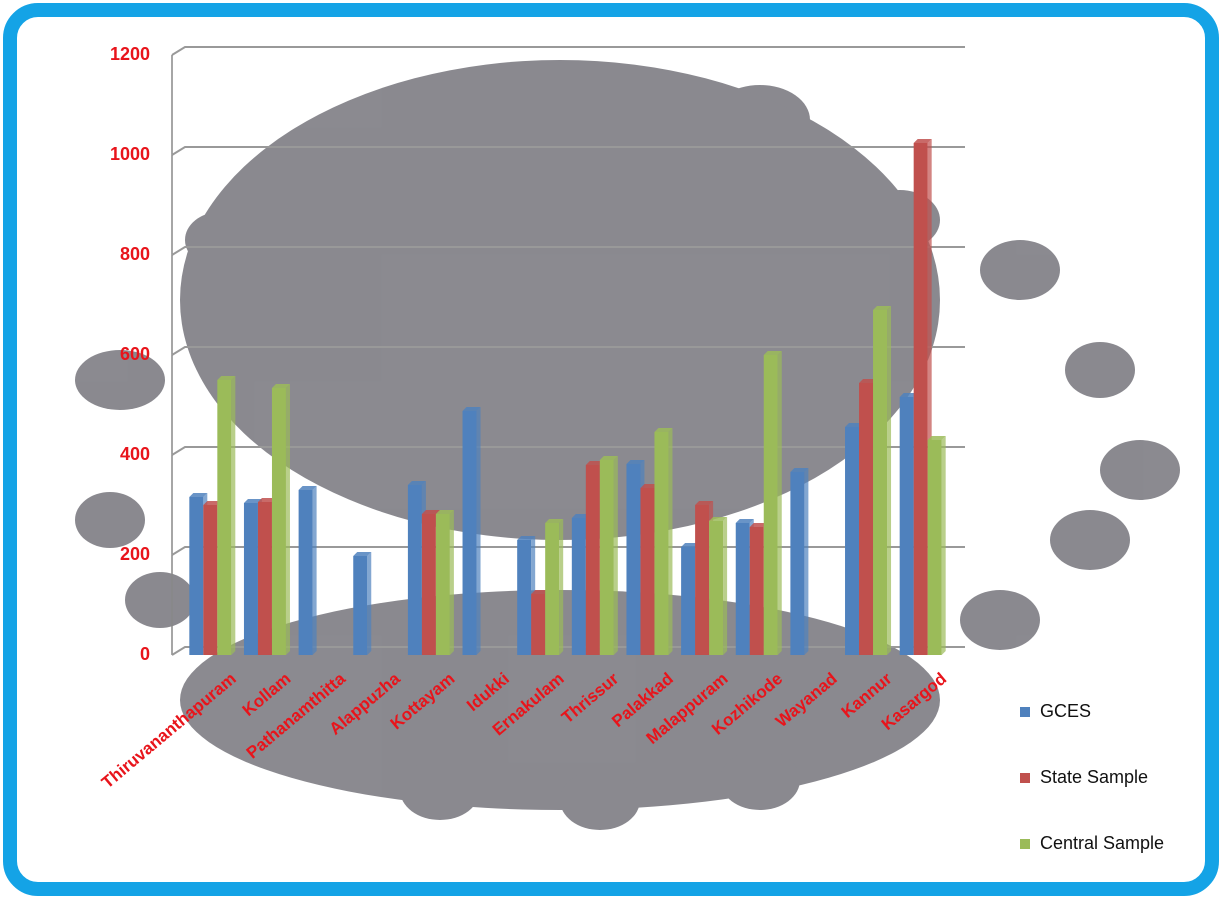  What do you see at coordinates (130, 54) in the screenshot?
I see `y-tick-label: 1200` at bounding box center [130, 54].